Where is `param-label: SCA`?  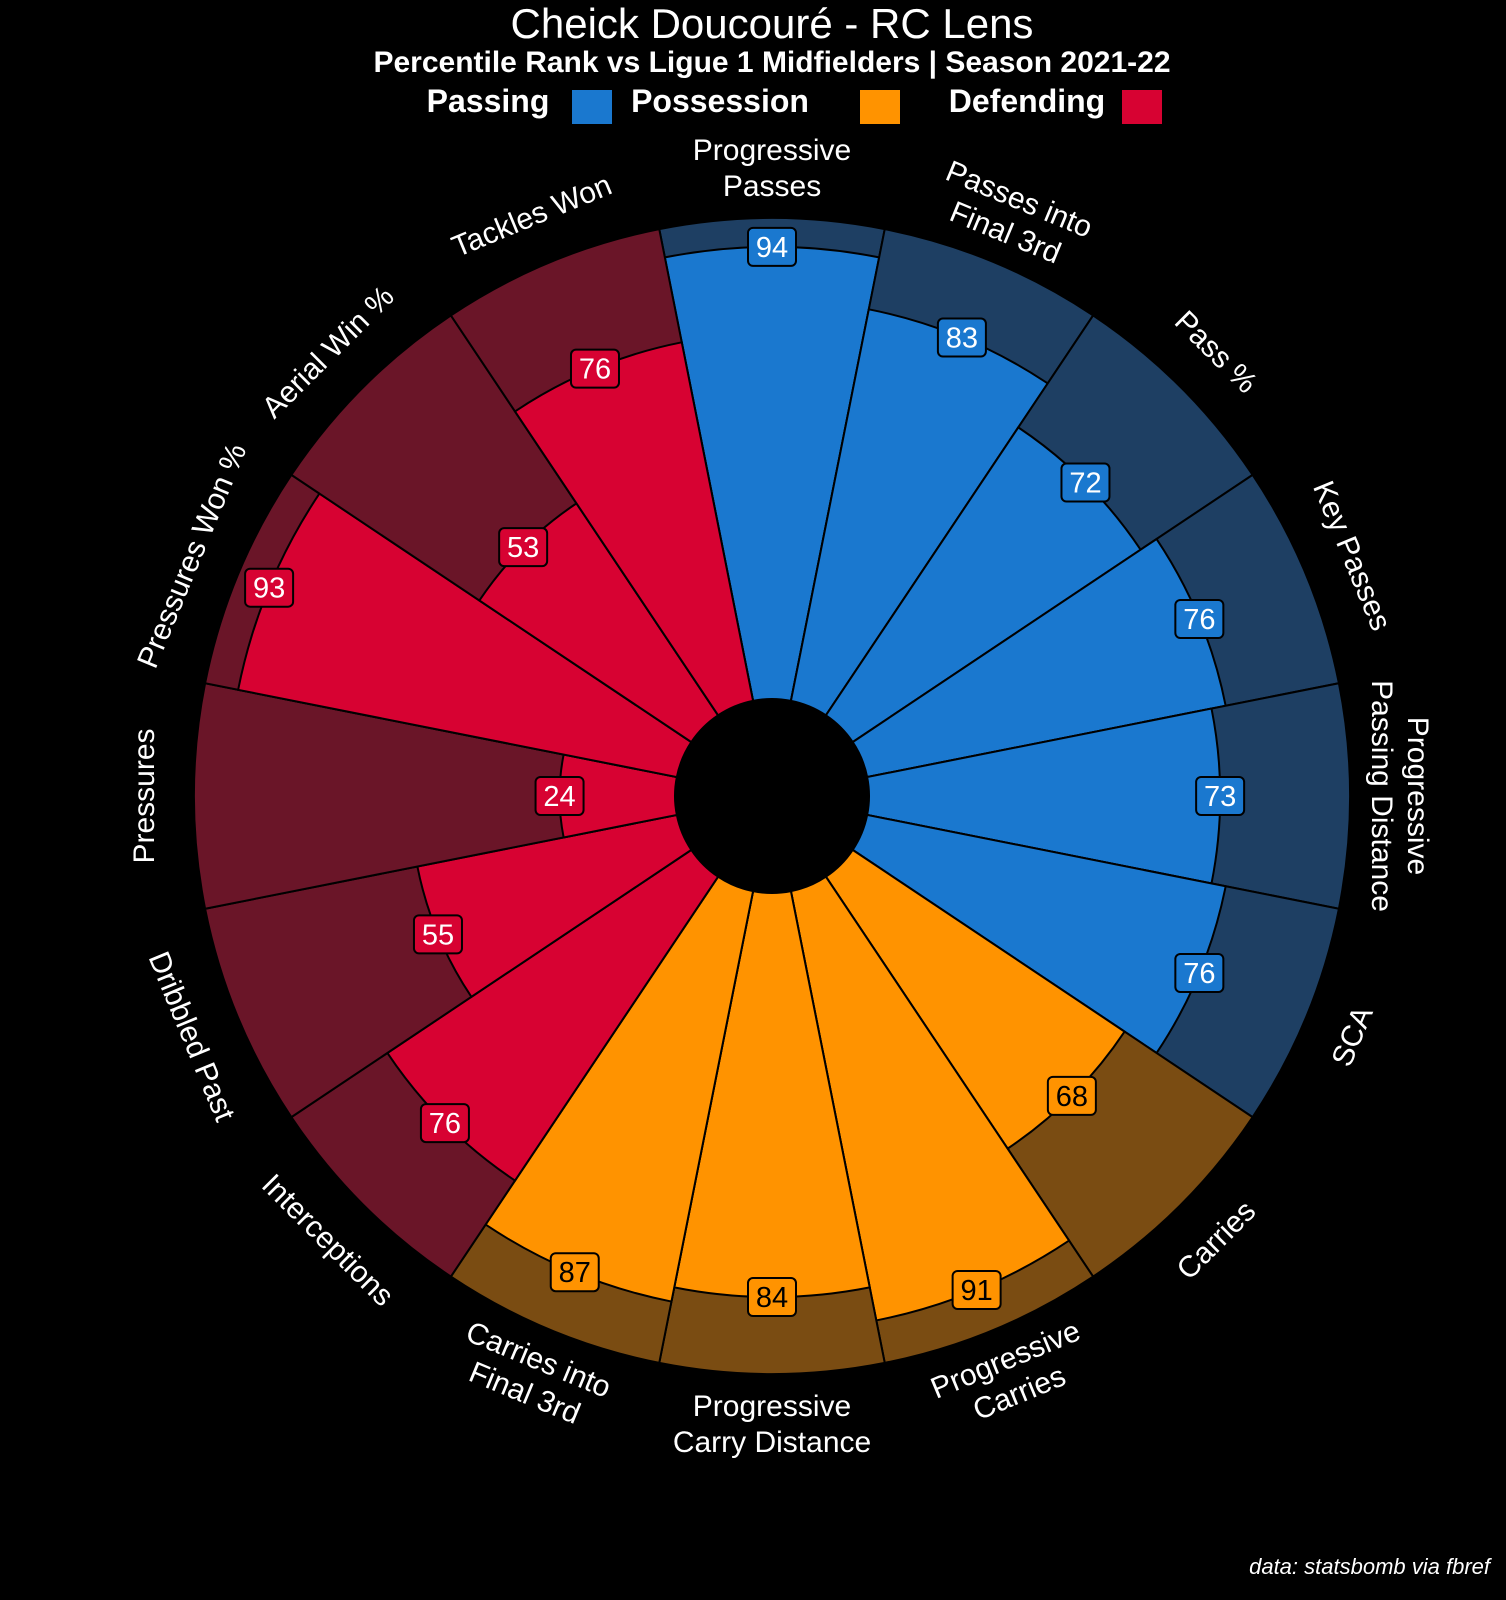
param-label: SCA is located at coordinates (1353, 1037).